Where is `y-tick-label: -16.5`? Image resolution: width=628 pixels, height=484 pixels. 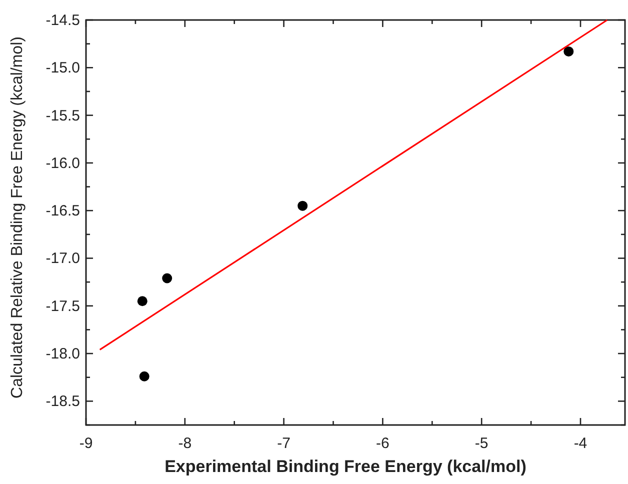 y-tick-label: -16.5 is located at coordinates (63, 211).